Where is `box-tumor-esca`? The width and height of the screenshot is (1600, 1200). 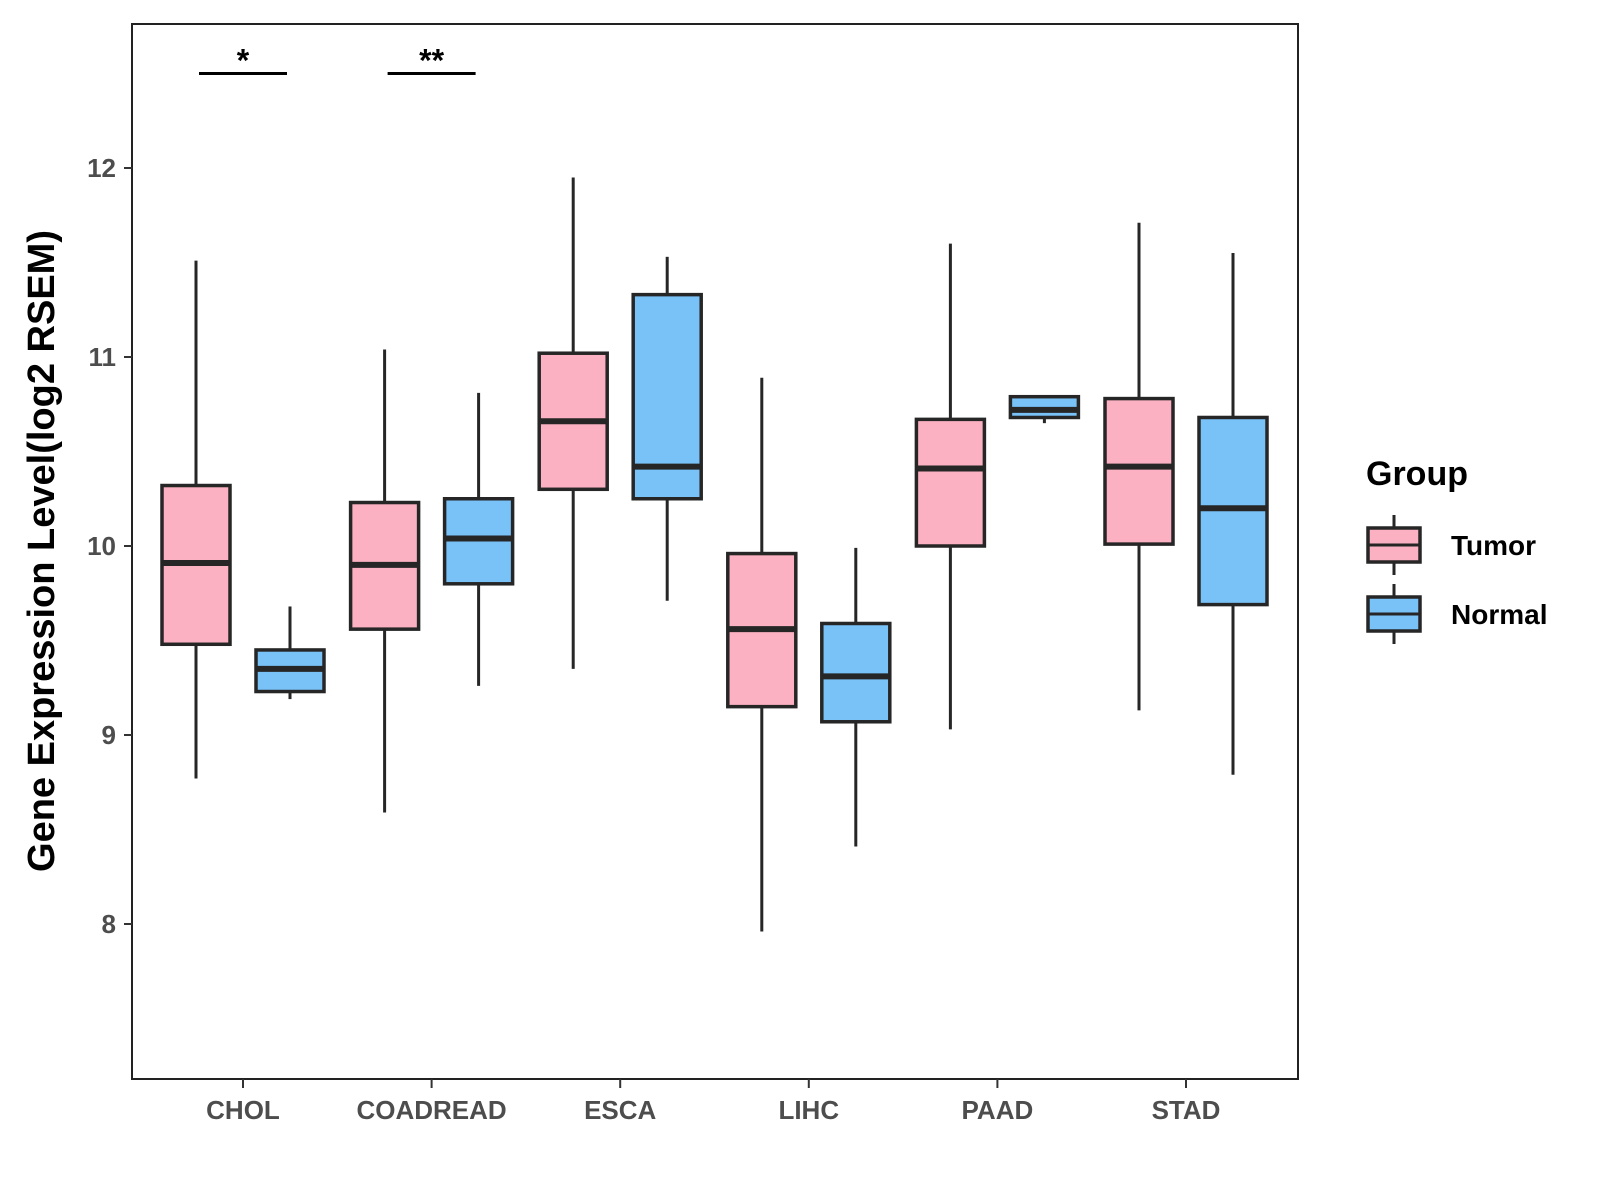
box-tumor-esca is located at coordinates (573, 423).